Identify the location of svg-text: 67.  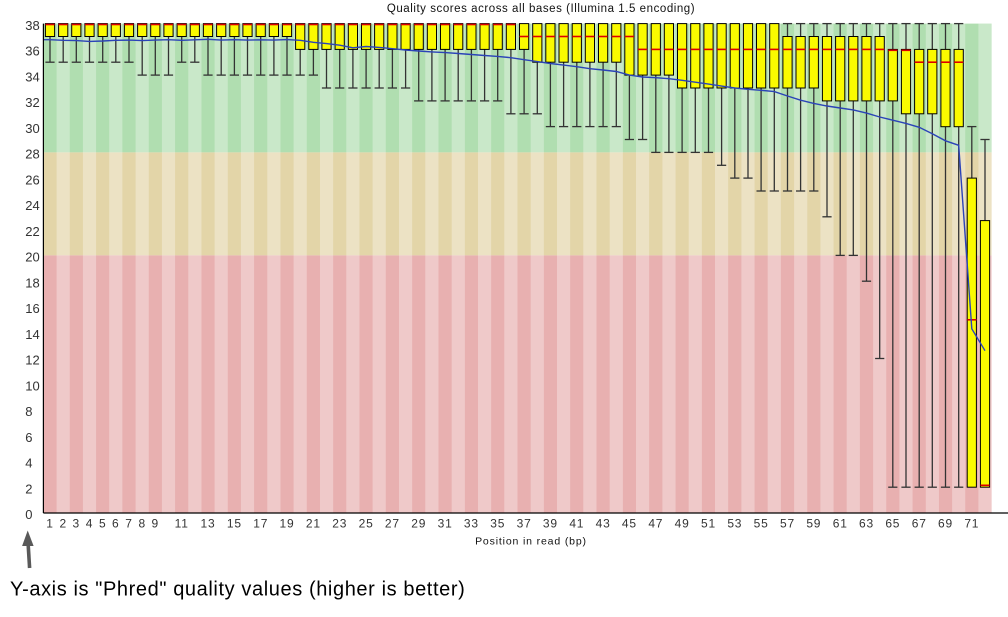
(919, 524).